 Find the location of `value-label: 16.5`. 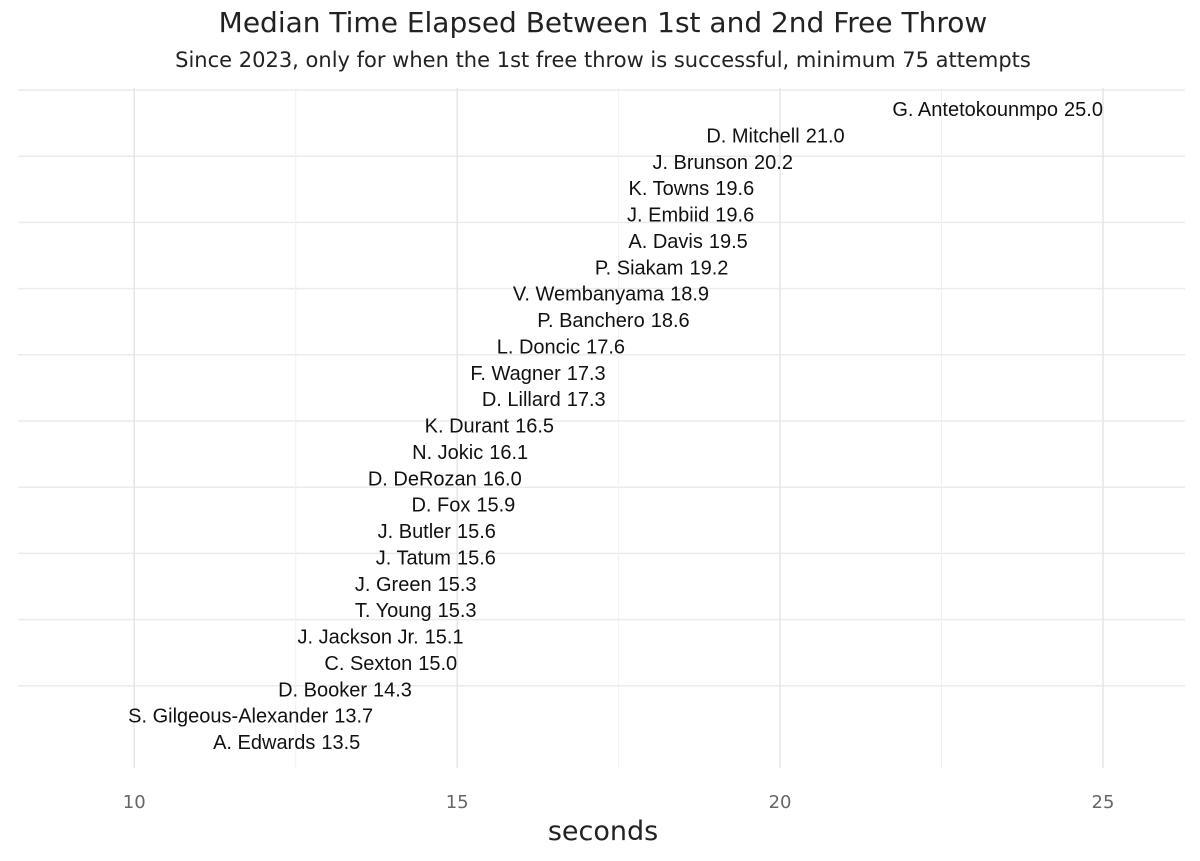

value-label: 16.5 is located at coordinates (534, 427).